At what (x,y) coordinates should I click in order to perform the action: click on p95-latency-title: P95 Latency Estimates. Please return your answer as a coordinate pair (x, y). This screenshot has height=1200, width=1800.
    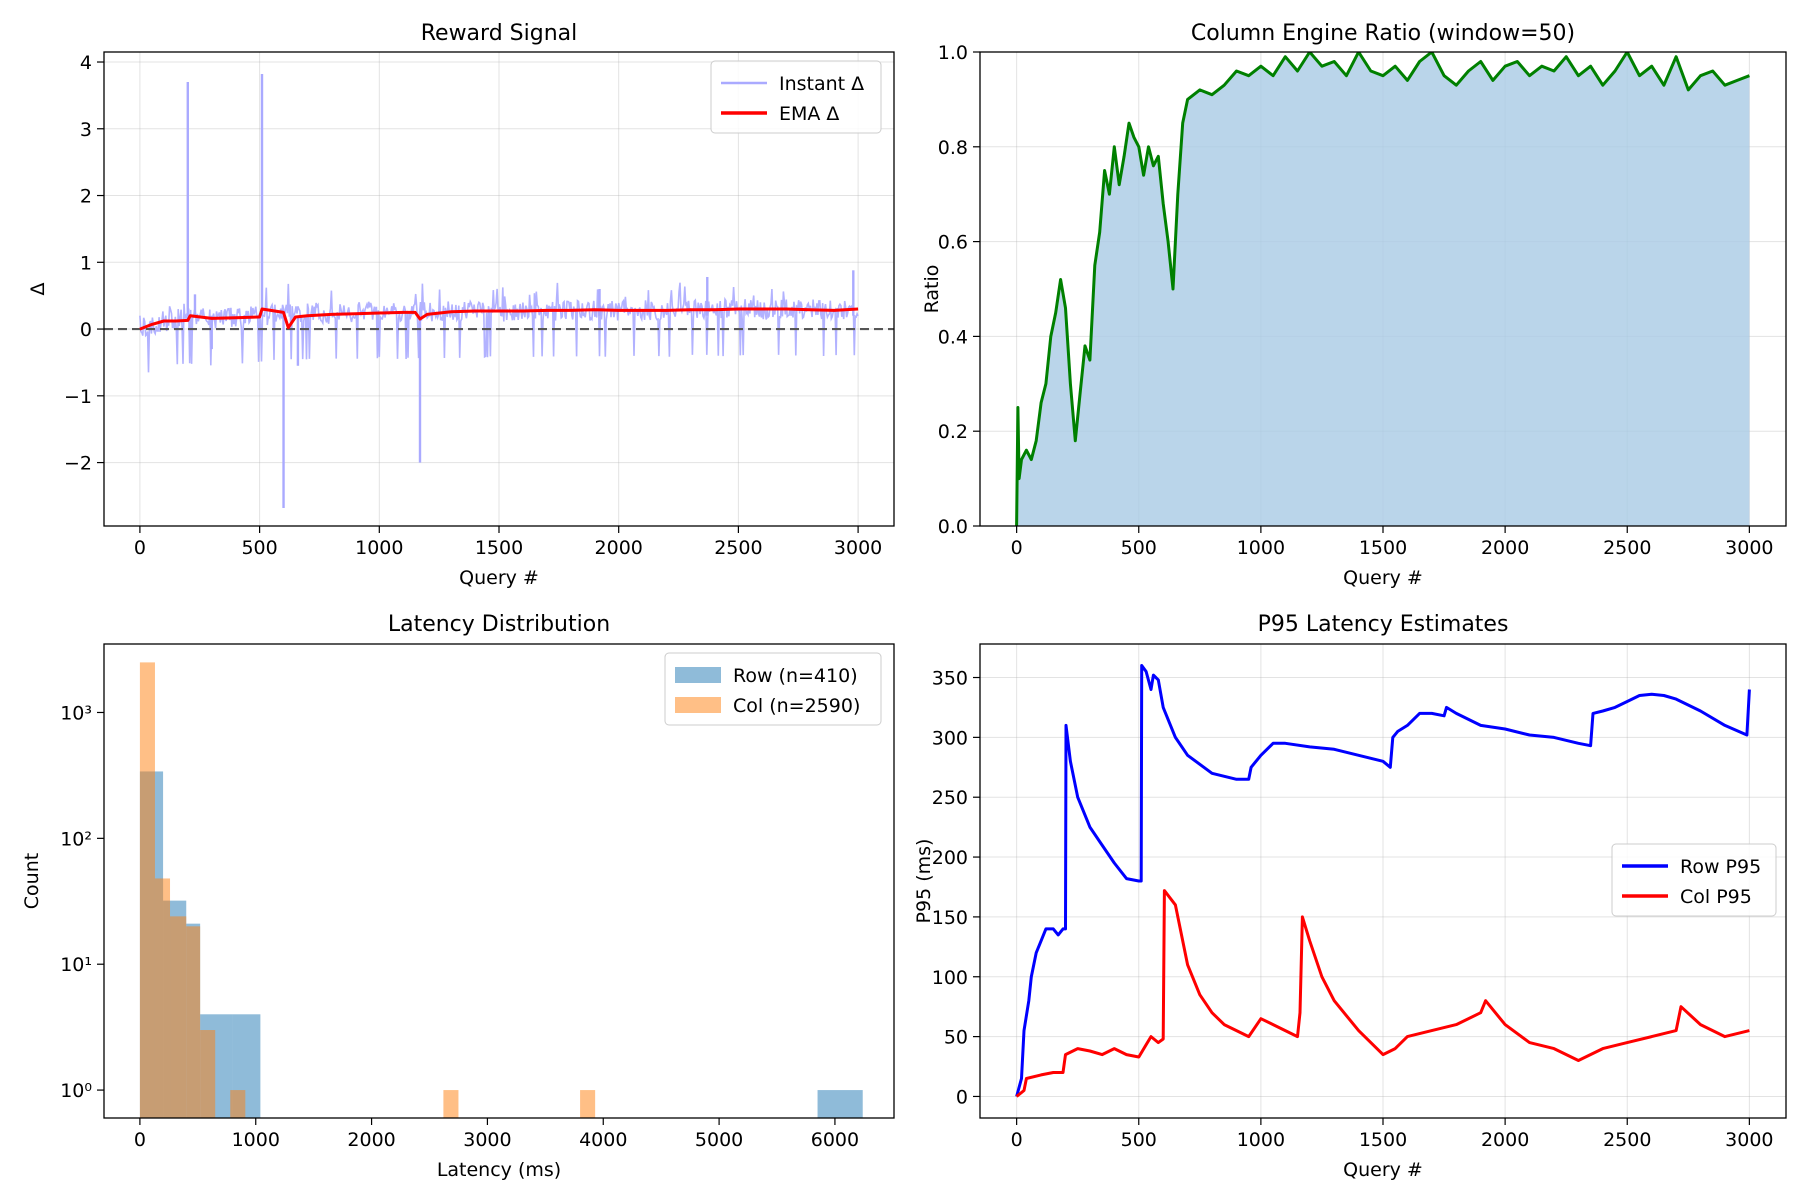
    Looking at the image, I should click on (1383, 624).